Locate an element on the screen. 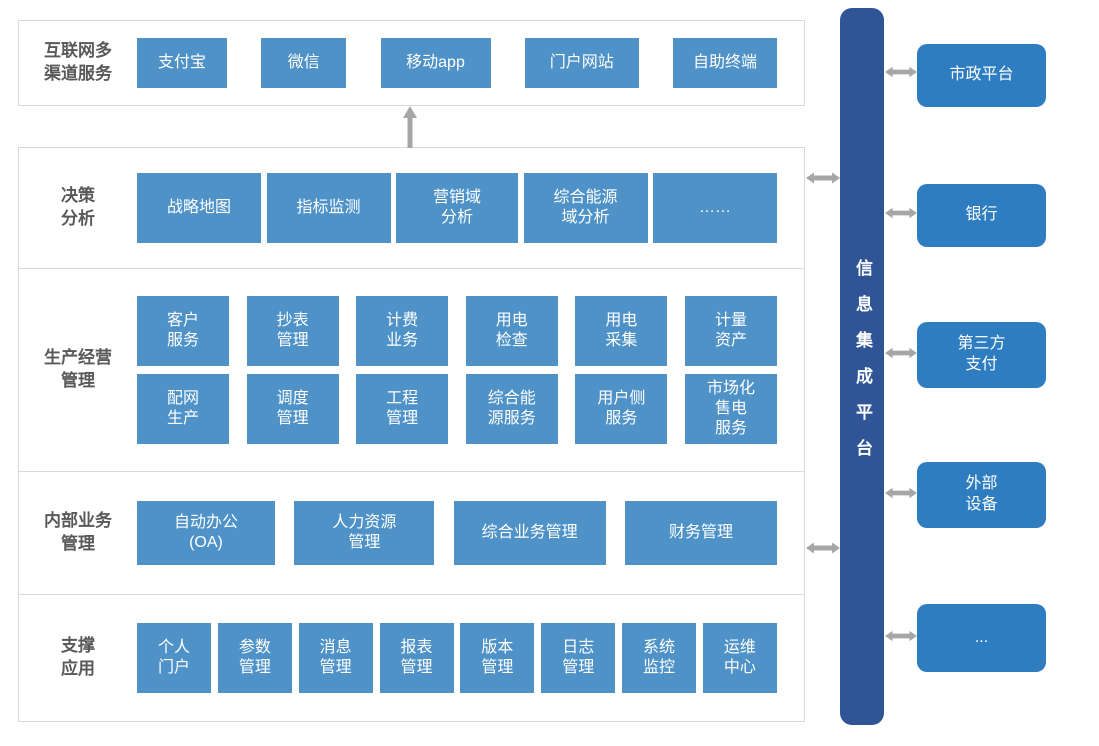  module-box: 用电 检查 is located at coordinates (511, 331).